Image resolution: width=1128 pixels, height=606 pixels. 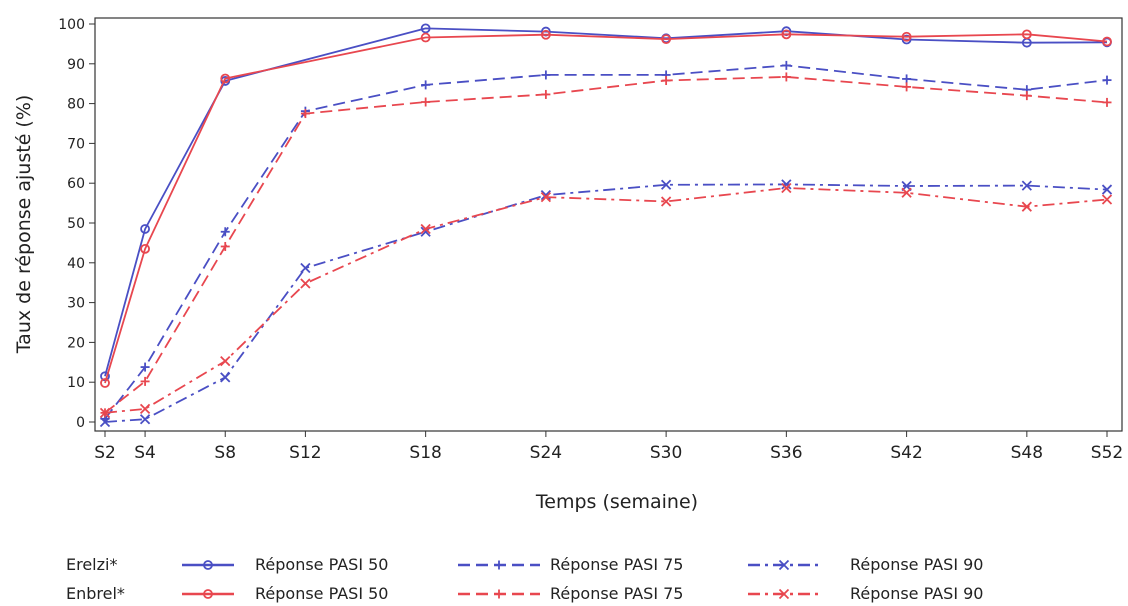 I want to click on y-tick-label: 60, so click(x=76, y=184).